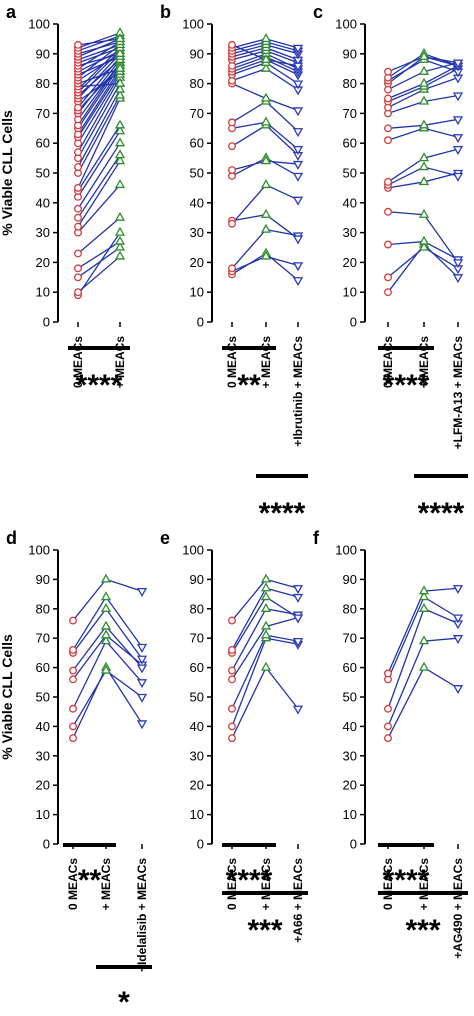 This screenshot has width=474, height=1016. Describe the element at coordinates (193, 550) in the screenshot. I see `y-tick-label: 100` at that location.